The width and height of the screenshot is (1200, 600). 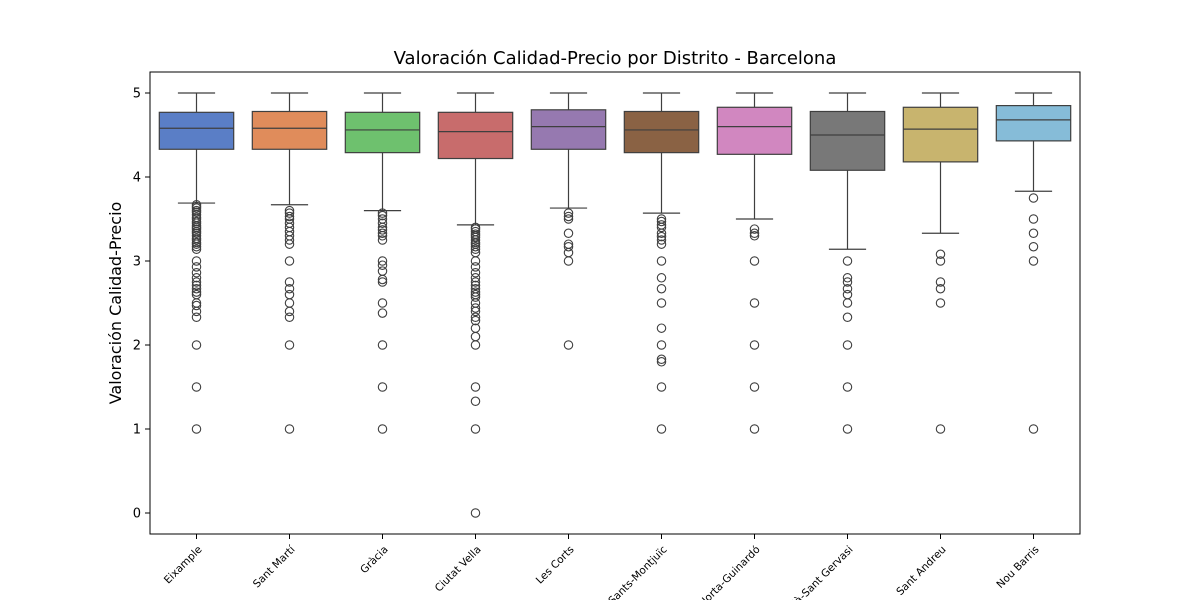 What do you see at coordinates (555, 565) in the screenshot?
I see `x-tick-label: Les Corts` at bounding box center [555, 565].